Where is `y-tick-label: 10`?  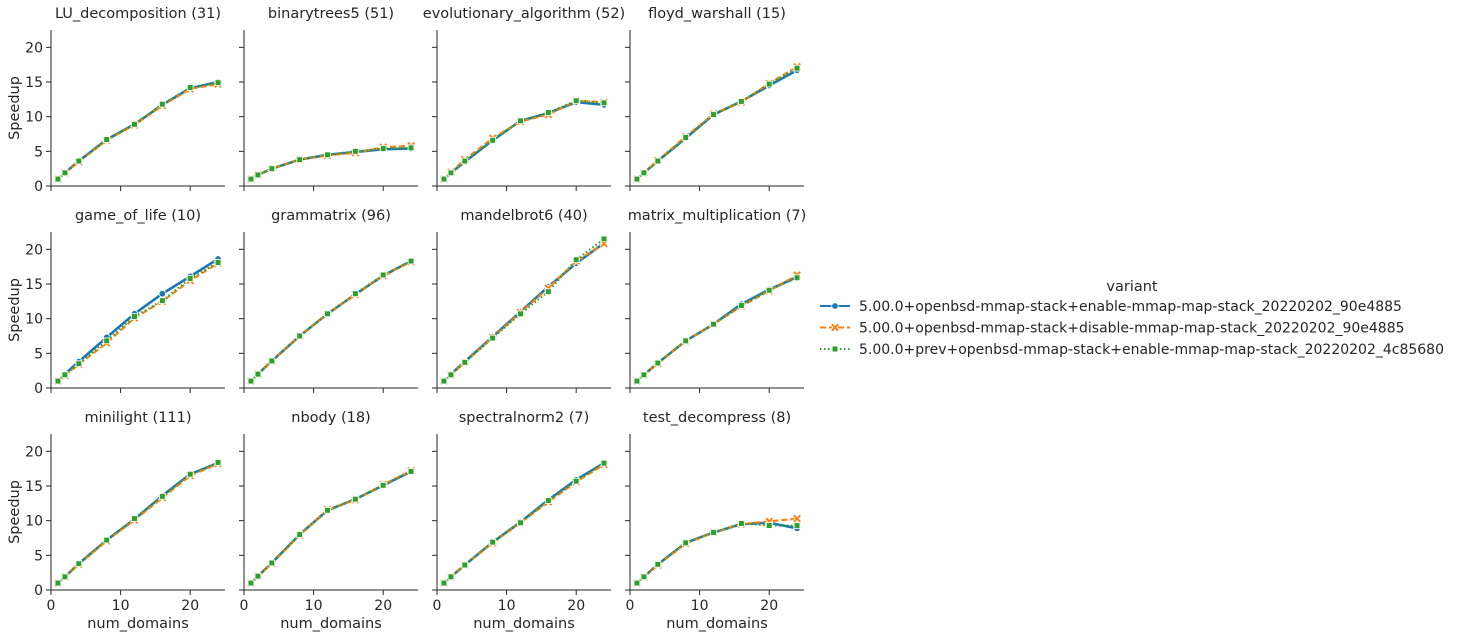 y-tick-label: 10 is located at coordinates (34, 320).